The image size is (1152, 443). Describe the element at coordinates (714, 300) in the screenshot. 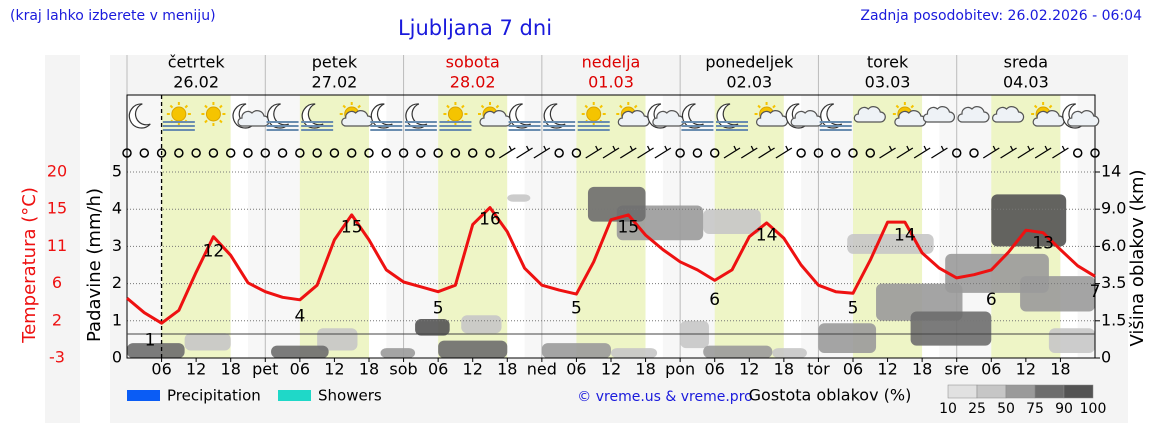

I see `temp-label: 6` at that location.